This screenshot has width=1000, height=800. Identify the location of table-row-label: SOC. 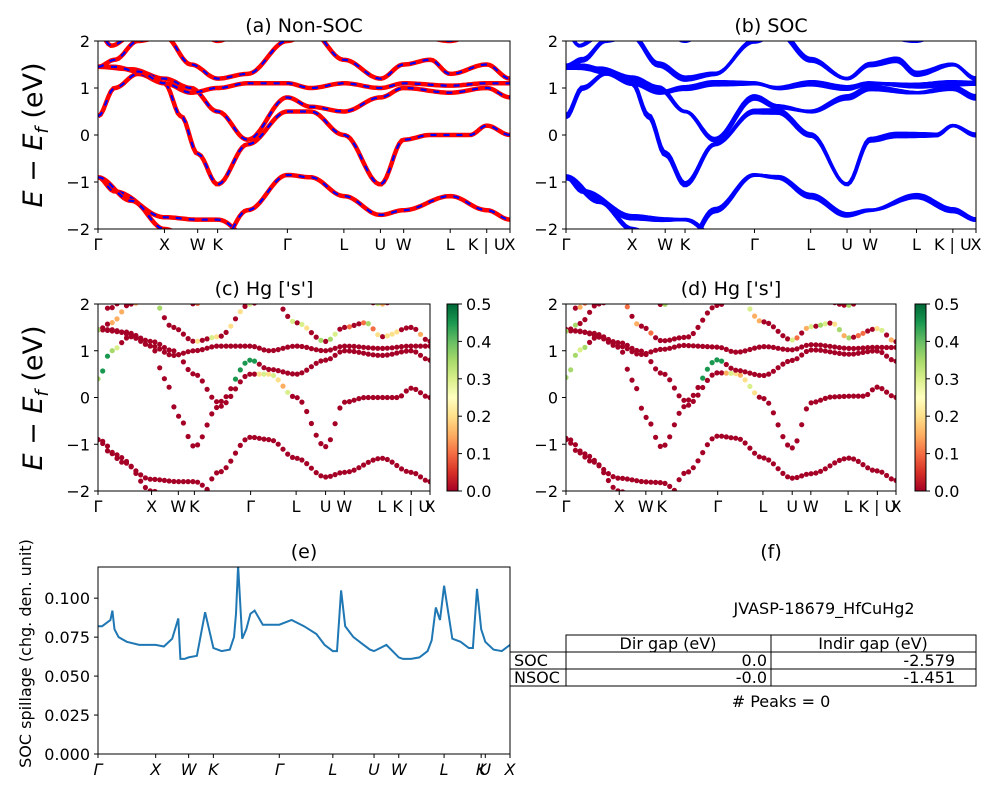
(531, 660).